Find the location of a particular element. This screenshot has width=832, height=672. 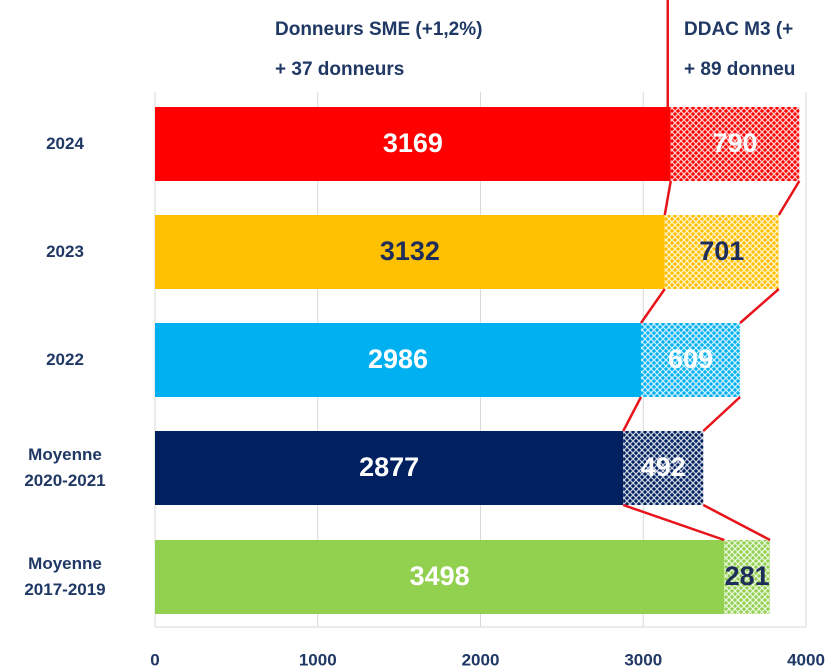

y-tick-label: 2023 is located at coordinates (65, 251).